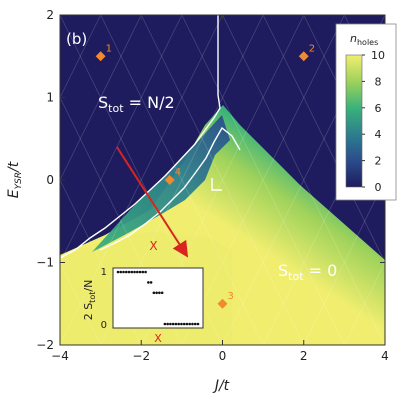 Image resolution: width=404 pixels, height=401 pixels. Describe the element at coordinates (354, 121) in the screenshot. I see `colorbar-gradient` at that location.